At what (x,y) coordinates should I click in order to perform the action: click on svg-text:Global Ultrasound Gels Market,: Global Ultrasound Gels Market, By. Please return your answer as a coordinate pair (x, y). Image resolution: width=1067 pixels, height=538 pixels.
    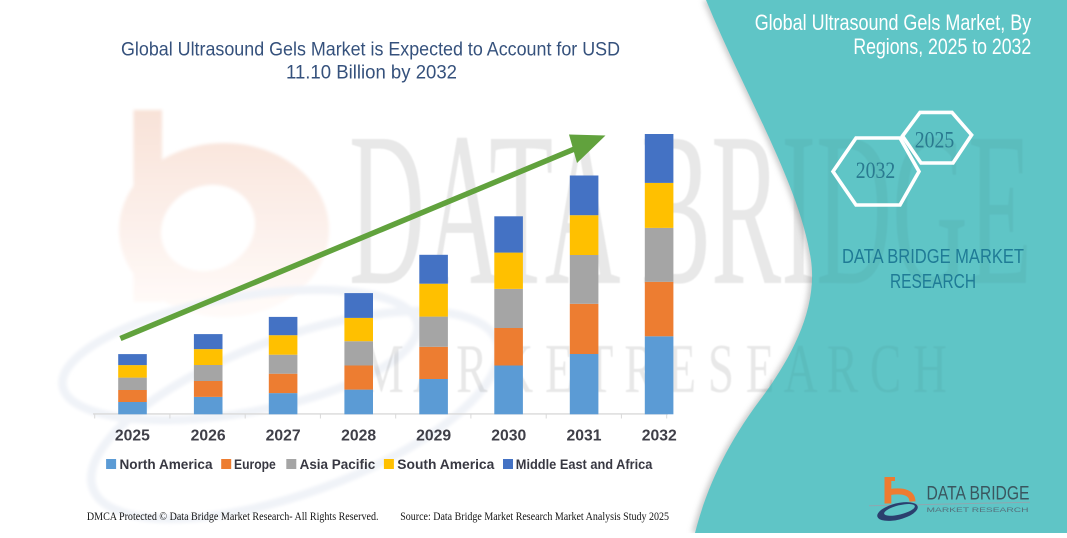
    Looking at the image, I should click on (893, 22).